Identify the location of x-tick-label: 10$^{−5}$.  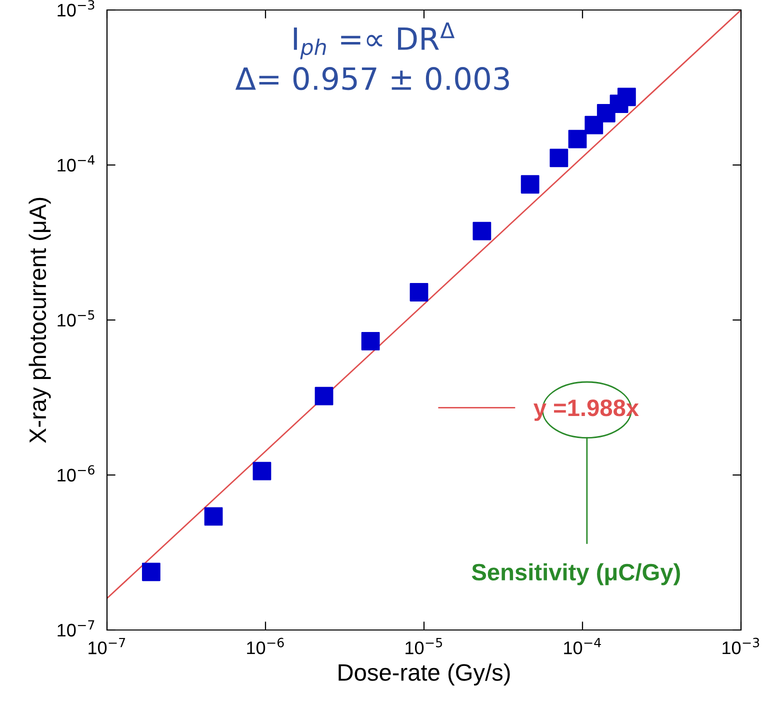
(424, 646).